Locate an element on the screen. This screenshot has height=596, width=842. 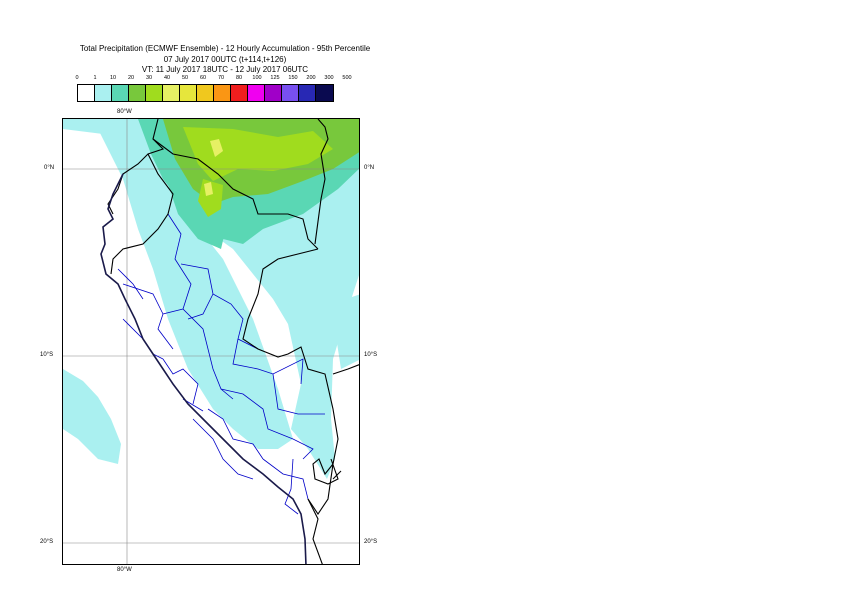
legend-label: 80 is located at coordinates (239, 78).